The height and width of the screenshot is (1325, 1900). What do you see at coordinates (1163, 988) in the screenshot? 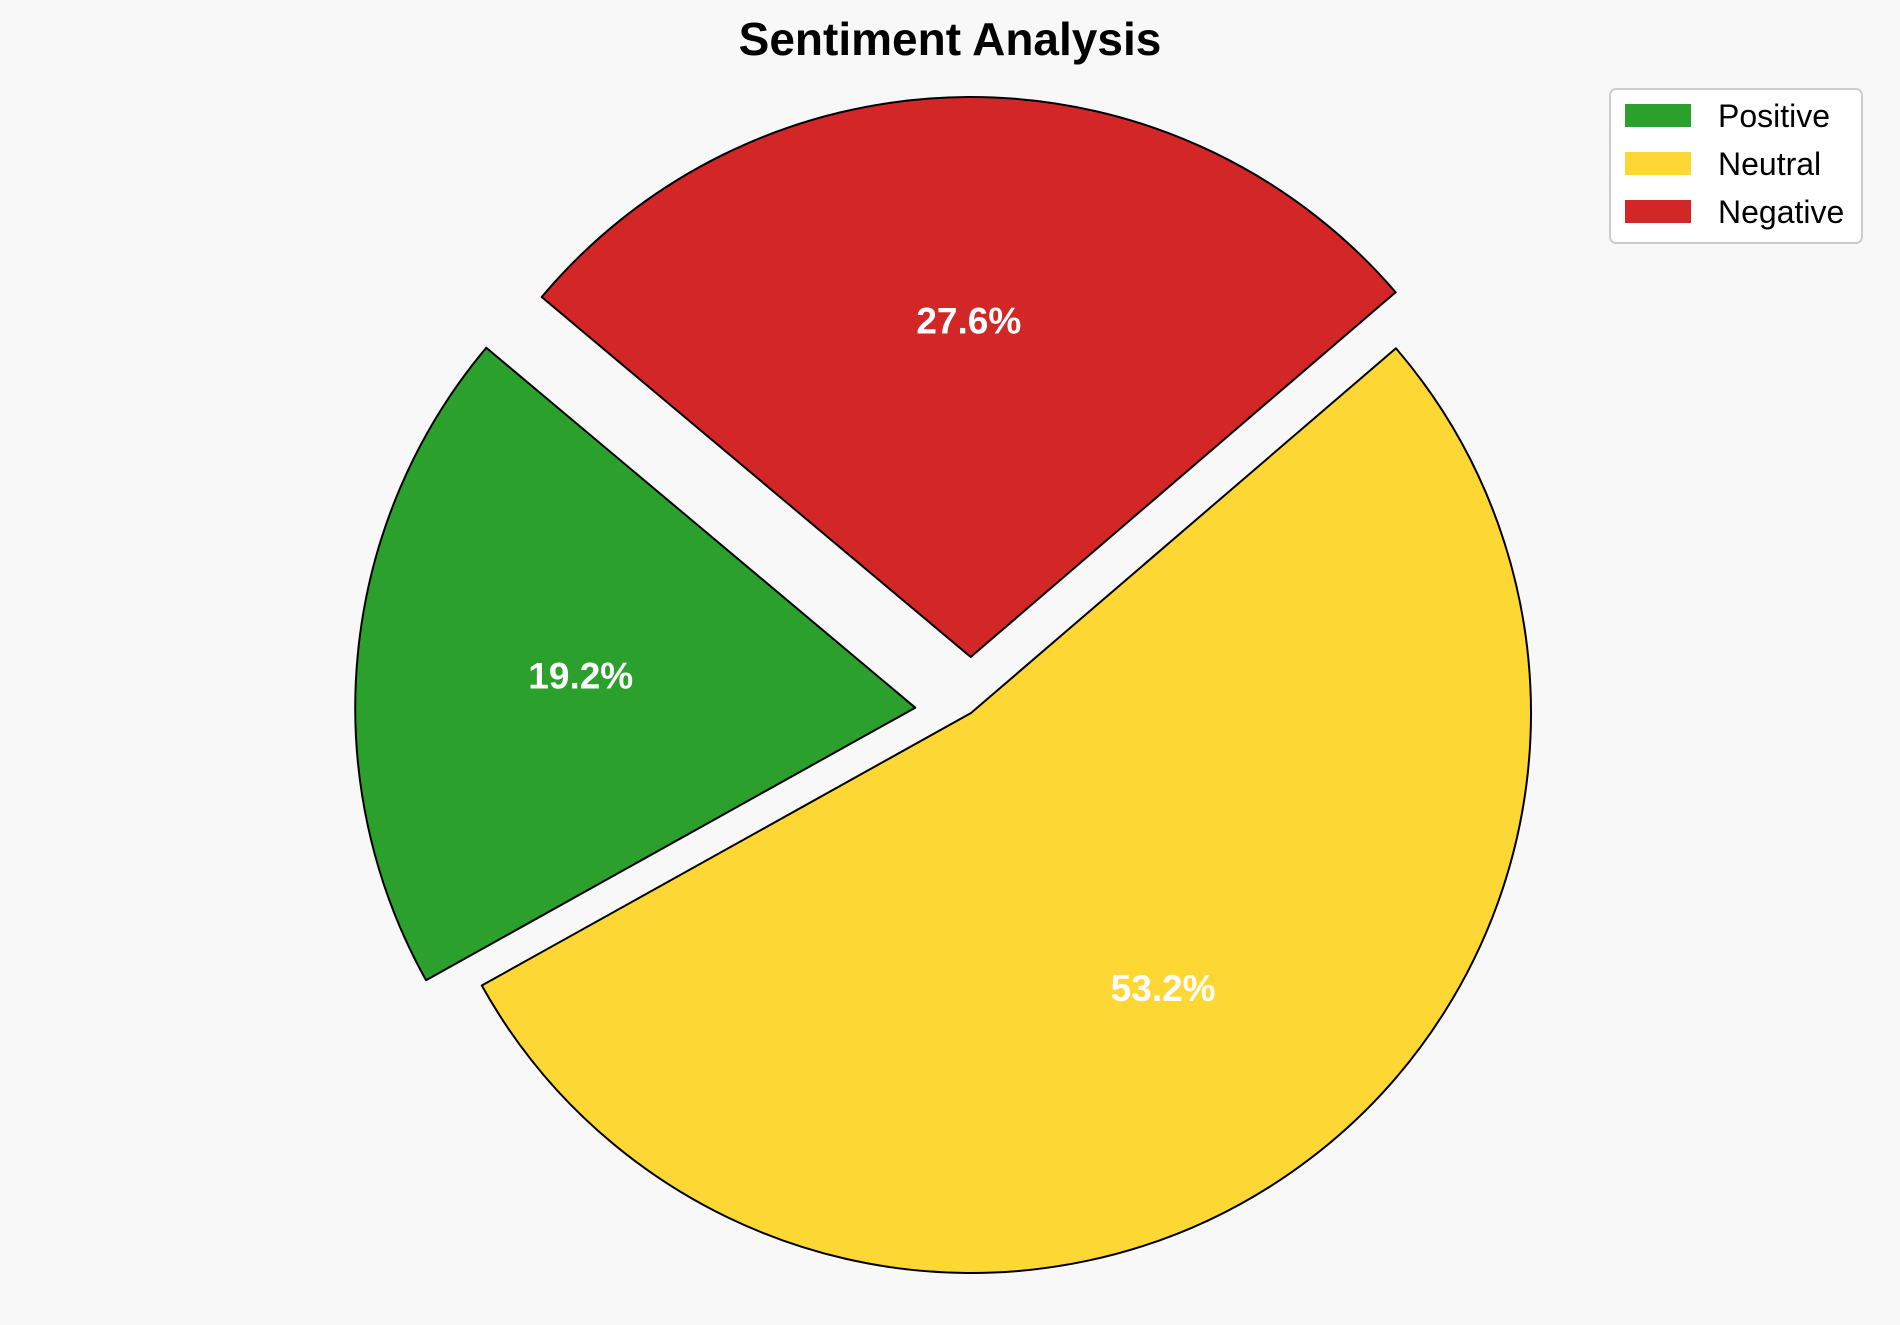
I see `slice-label-neutral: 53.2%` at bounding box center [1163, 988].